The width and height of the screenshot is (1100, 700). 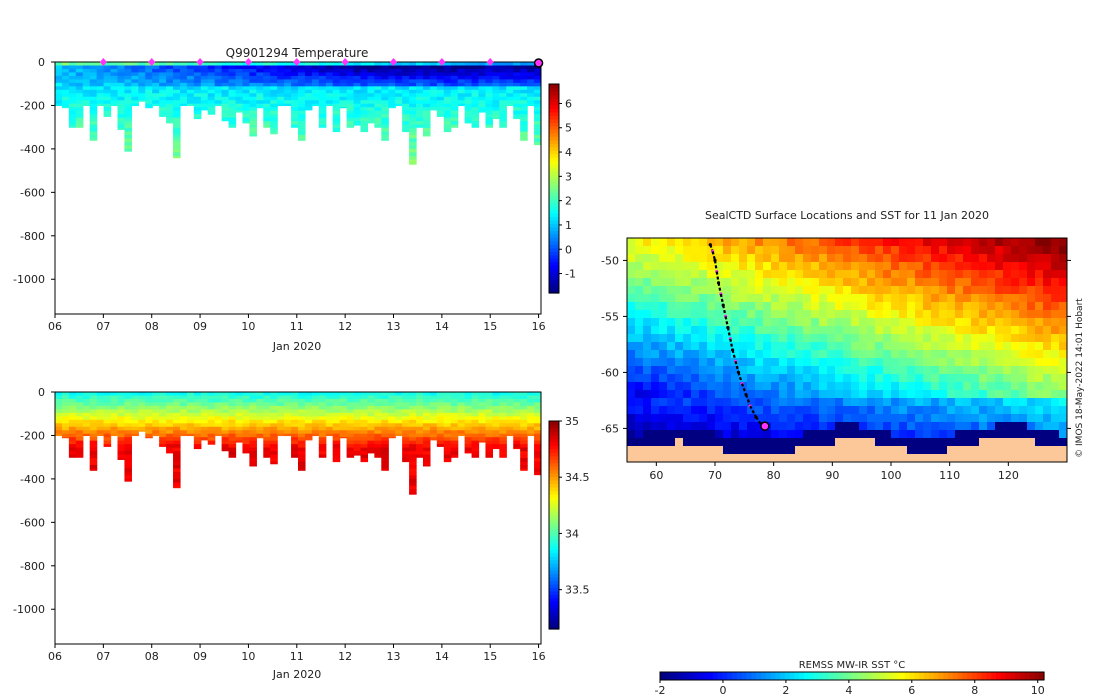 What do you see at coordinates (29, 279) in the screenshot?
I see `y-tick-label: -1000` at bounding box center [29, 279].